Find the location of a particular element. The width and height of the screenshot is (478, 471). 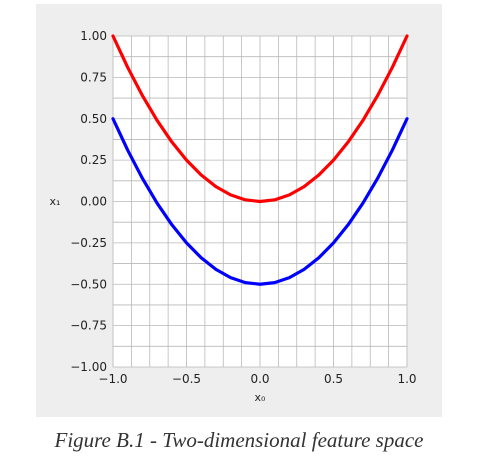

x-axis-label: x₀ is located at coordinates (261, 397).